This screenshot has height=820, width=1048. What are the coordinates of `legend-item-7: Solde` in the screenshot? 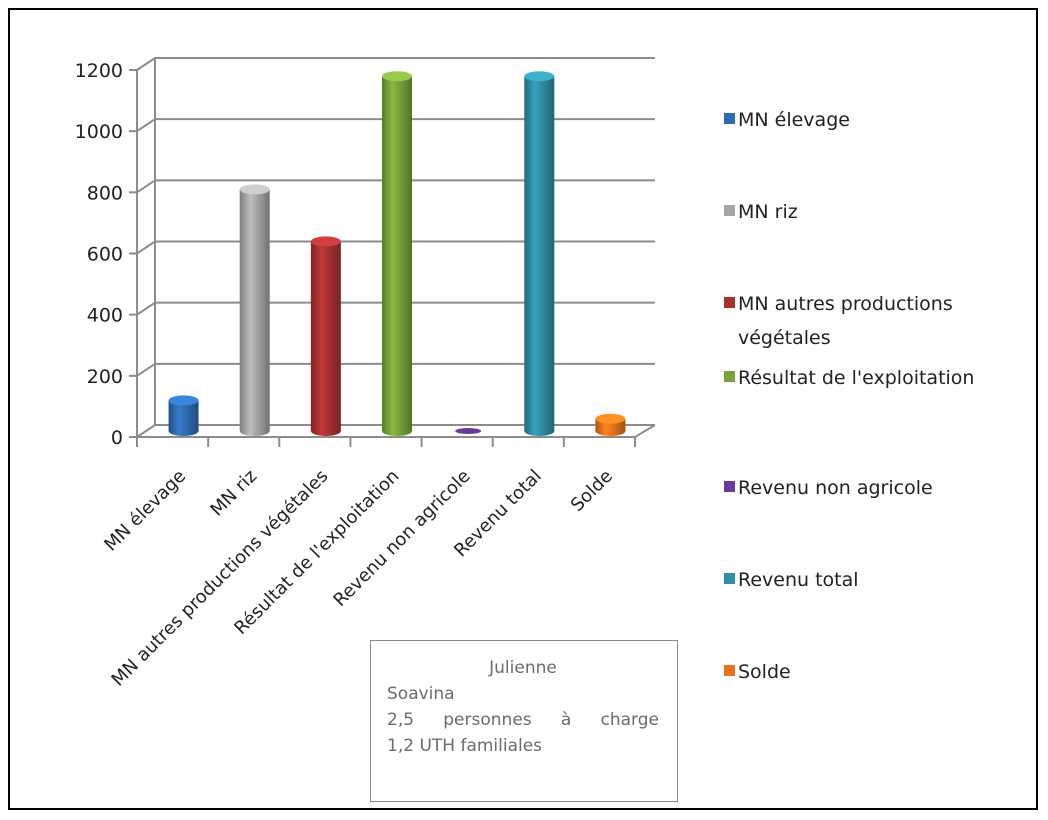 It's located at (757, 672).